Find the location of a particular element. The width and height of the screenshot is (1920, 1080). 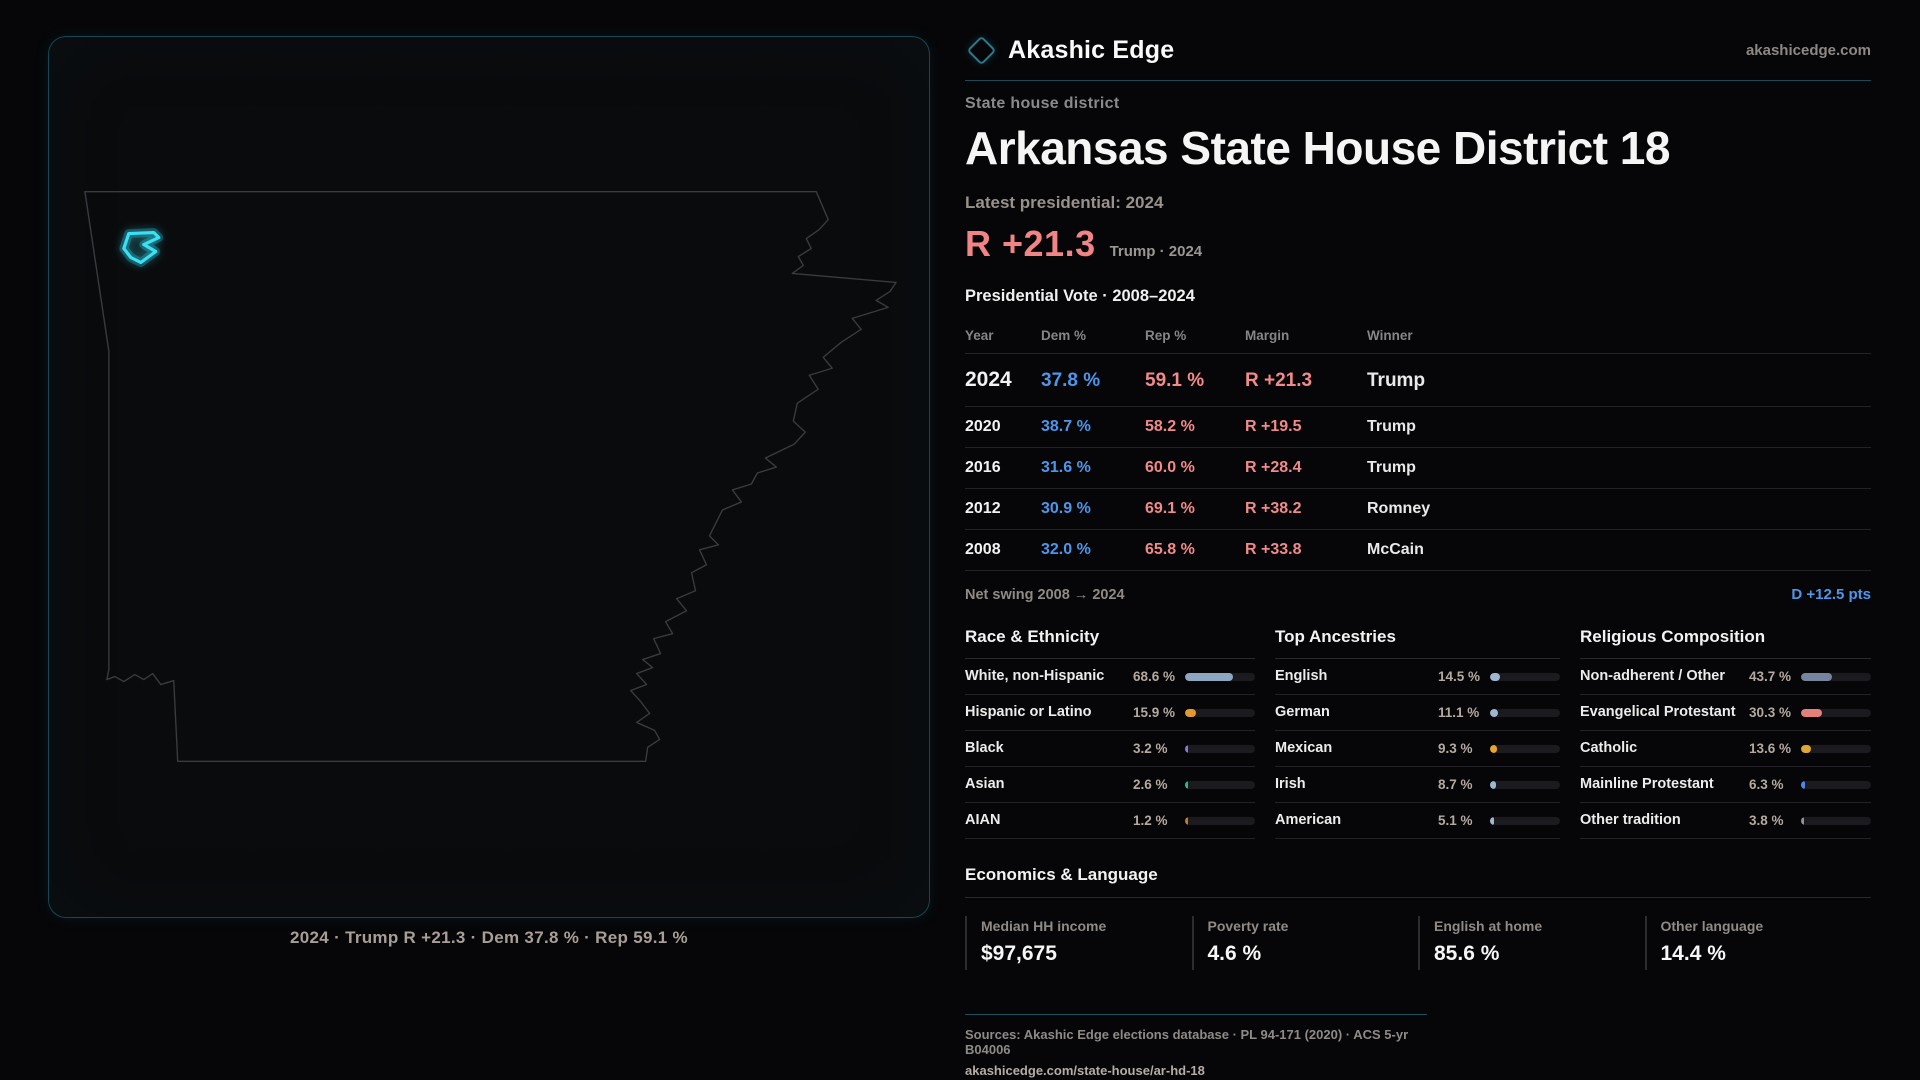

economics-title: Economics & Language is located at coordinates (1418, 881).